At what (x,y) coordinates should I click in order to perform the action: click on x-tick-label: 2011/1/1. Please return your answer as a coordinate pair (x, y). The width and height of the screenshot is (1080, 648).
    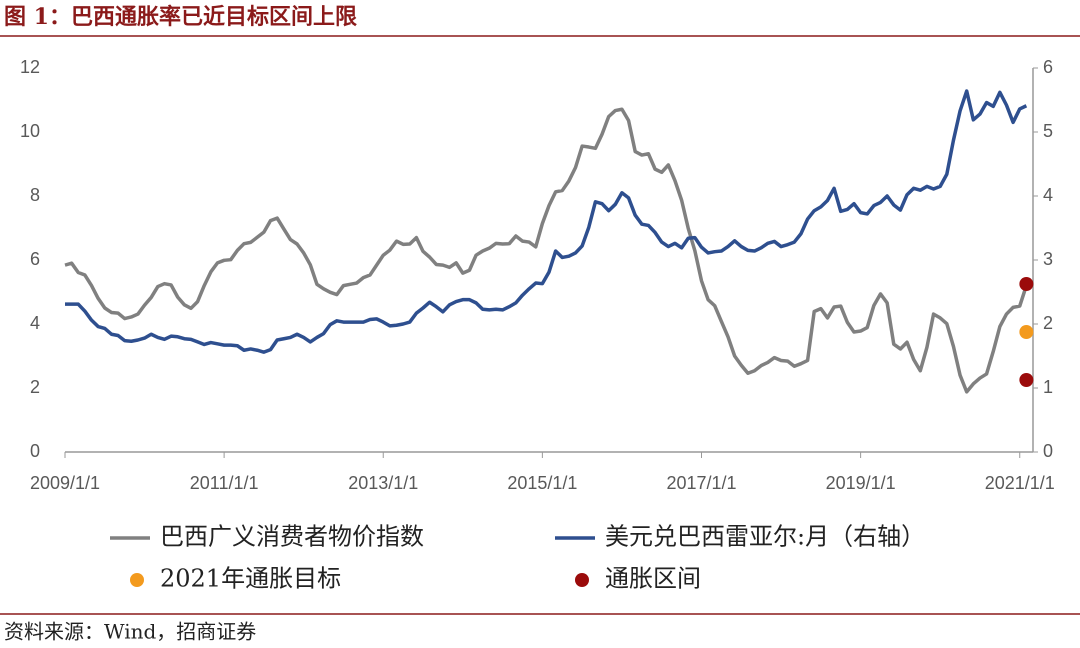
    Looking at the image, I should click on (224, 483).